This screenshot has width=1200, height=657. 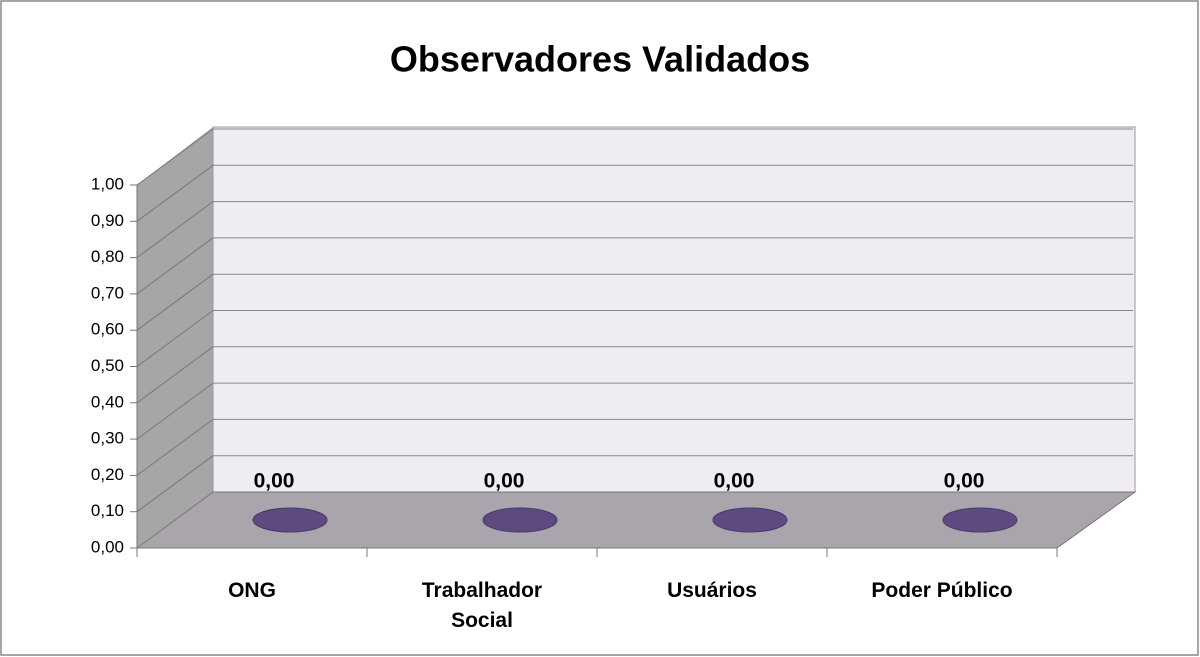 What do you see at coordinates (107, 546) in the screenshot?
I see `y-tick-label: 0,00` at bounding box center [107, 546].